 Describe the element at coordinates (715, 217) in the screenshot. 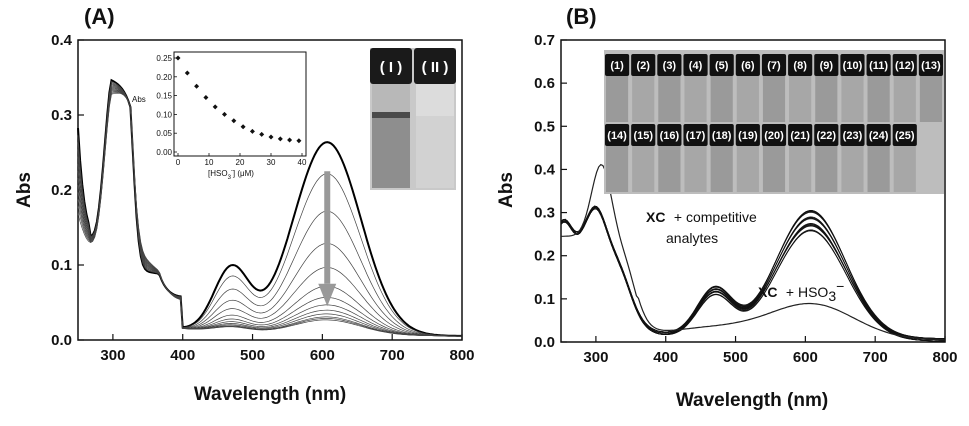

I see `annotation-competitive-text: + competitive` at that location.